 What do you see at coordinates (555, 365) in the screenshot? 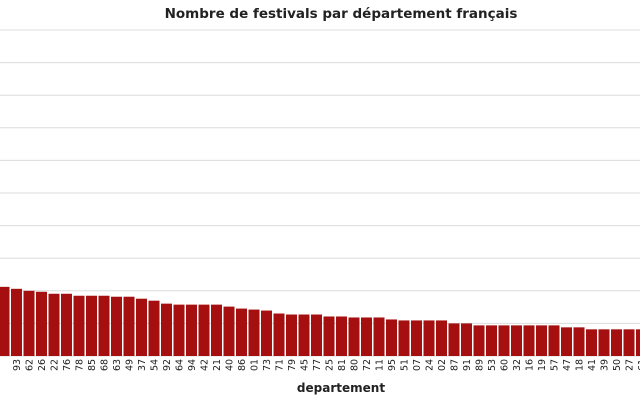
I see `x-tick-label: 57` at bounding box center [555, 365].